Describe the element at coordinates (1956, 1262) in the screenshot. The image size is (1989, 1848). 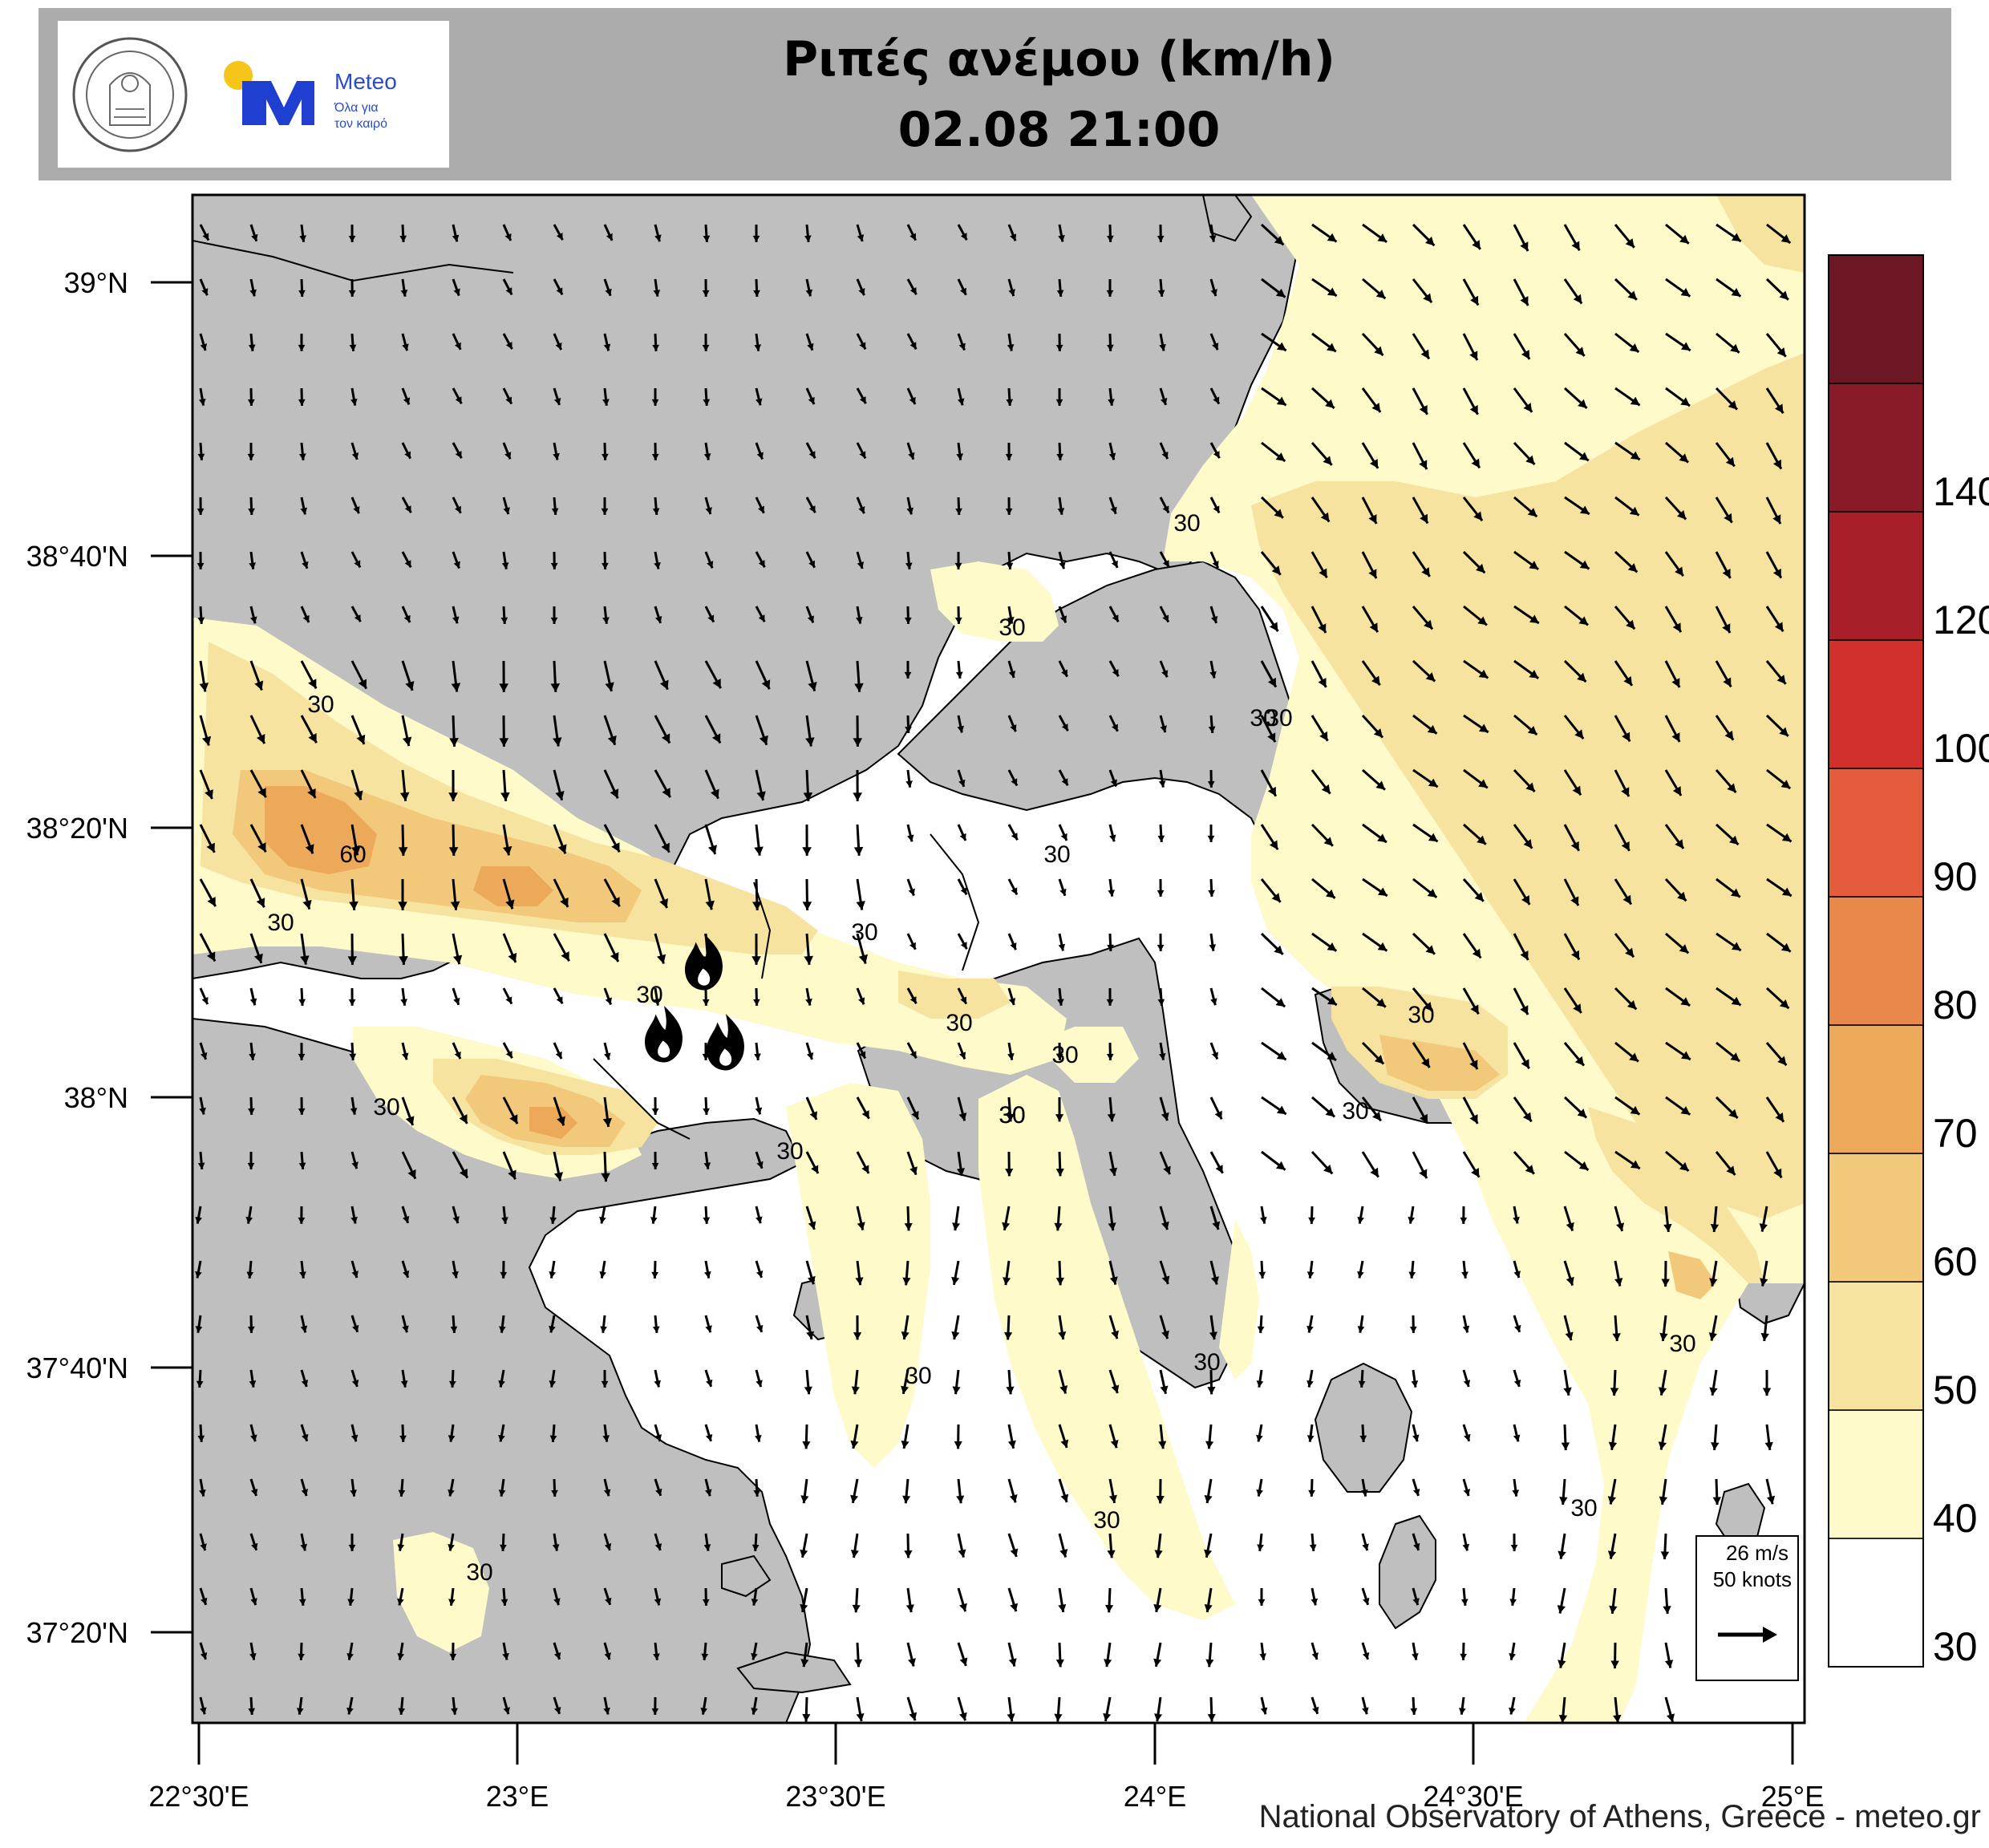
I see `colorbar-label: 60` at that location.